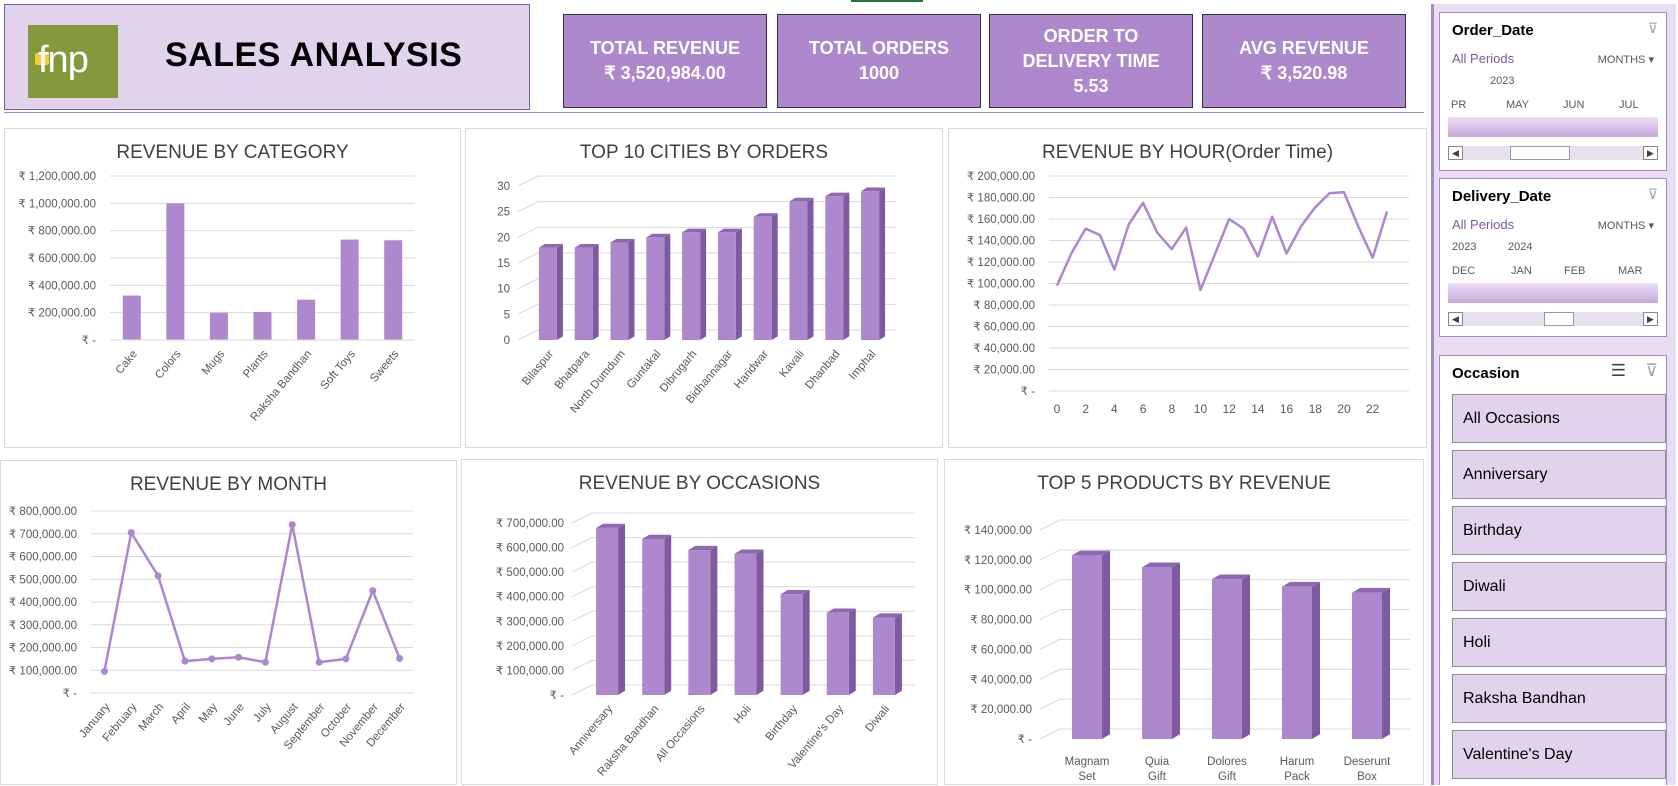 The width and height of the screenshot is (1678, 786). I want to click on occasion-item: Valentine's Day, so click(1559, 754).